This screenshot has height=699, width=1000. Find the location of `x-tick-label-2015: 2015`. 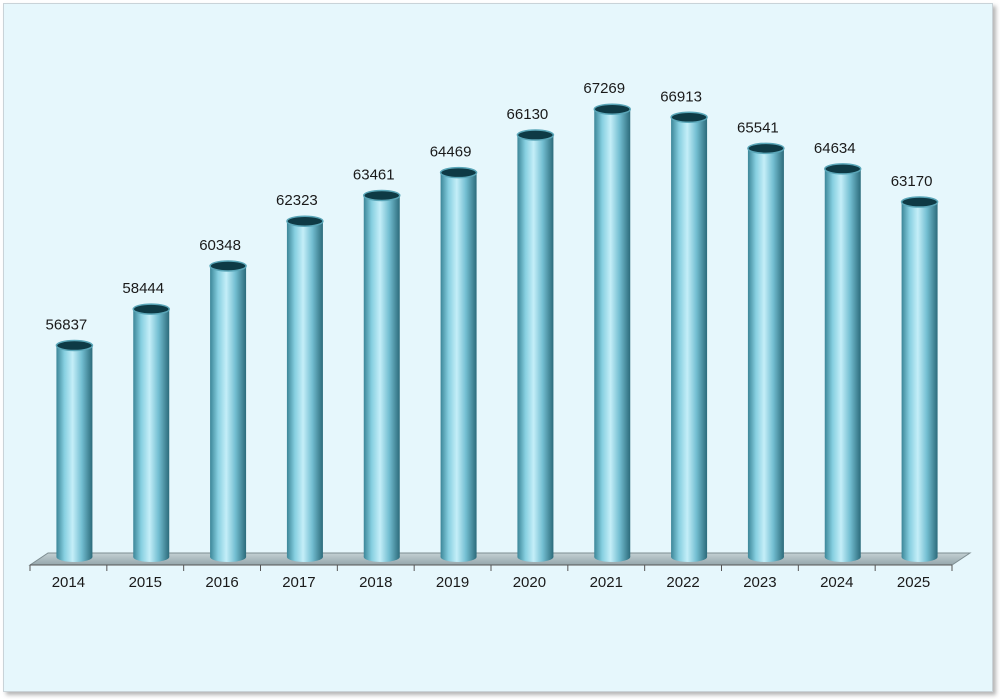

x-tick-label-2015: 2015 is located at coordinates (145, 582).